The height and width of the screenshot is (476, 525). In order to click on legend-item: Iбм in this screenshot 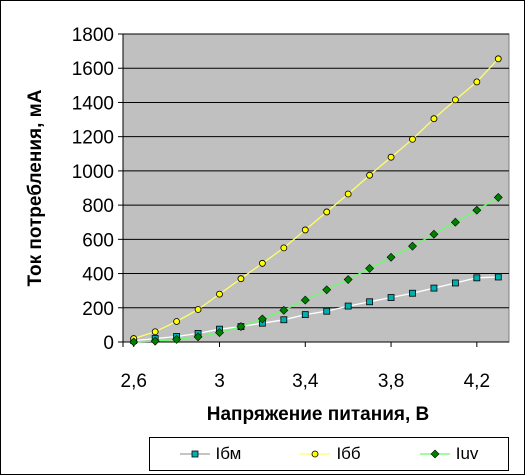, I will do `click(210, 454)`.